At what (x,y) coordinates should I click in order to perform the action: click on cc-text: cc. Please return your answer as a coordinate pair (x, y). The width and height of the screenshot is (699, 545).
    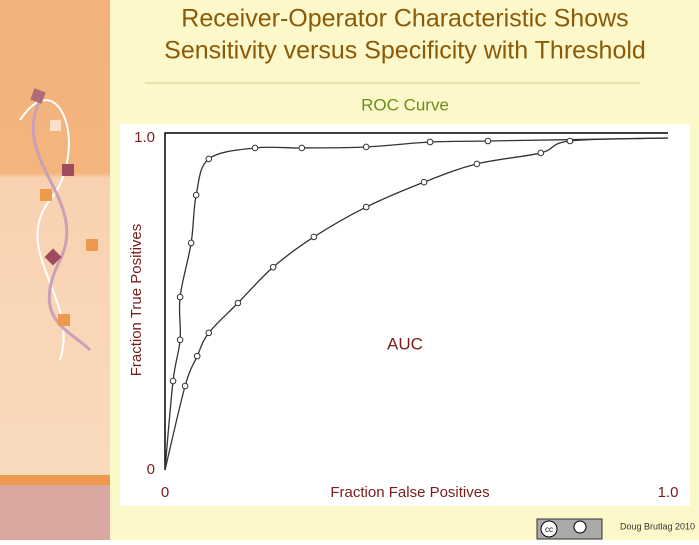
    Looking at the image, I should click on (549, 529).